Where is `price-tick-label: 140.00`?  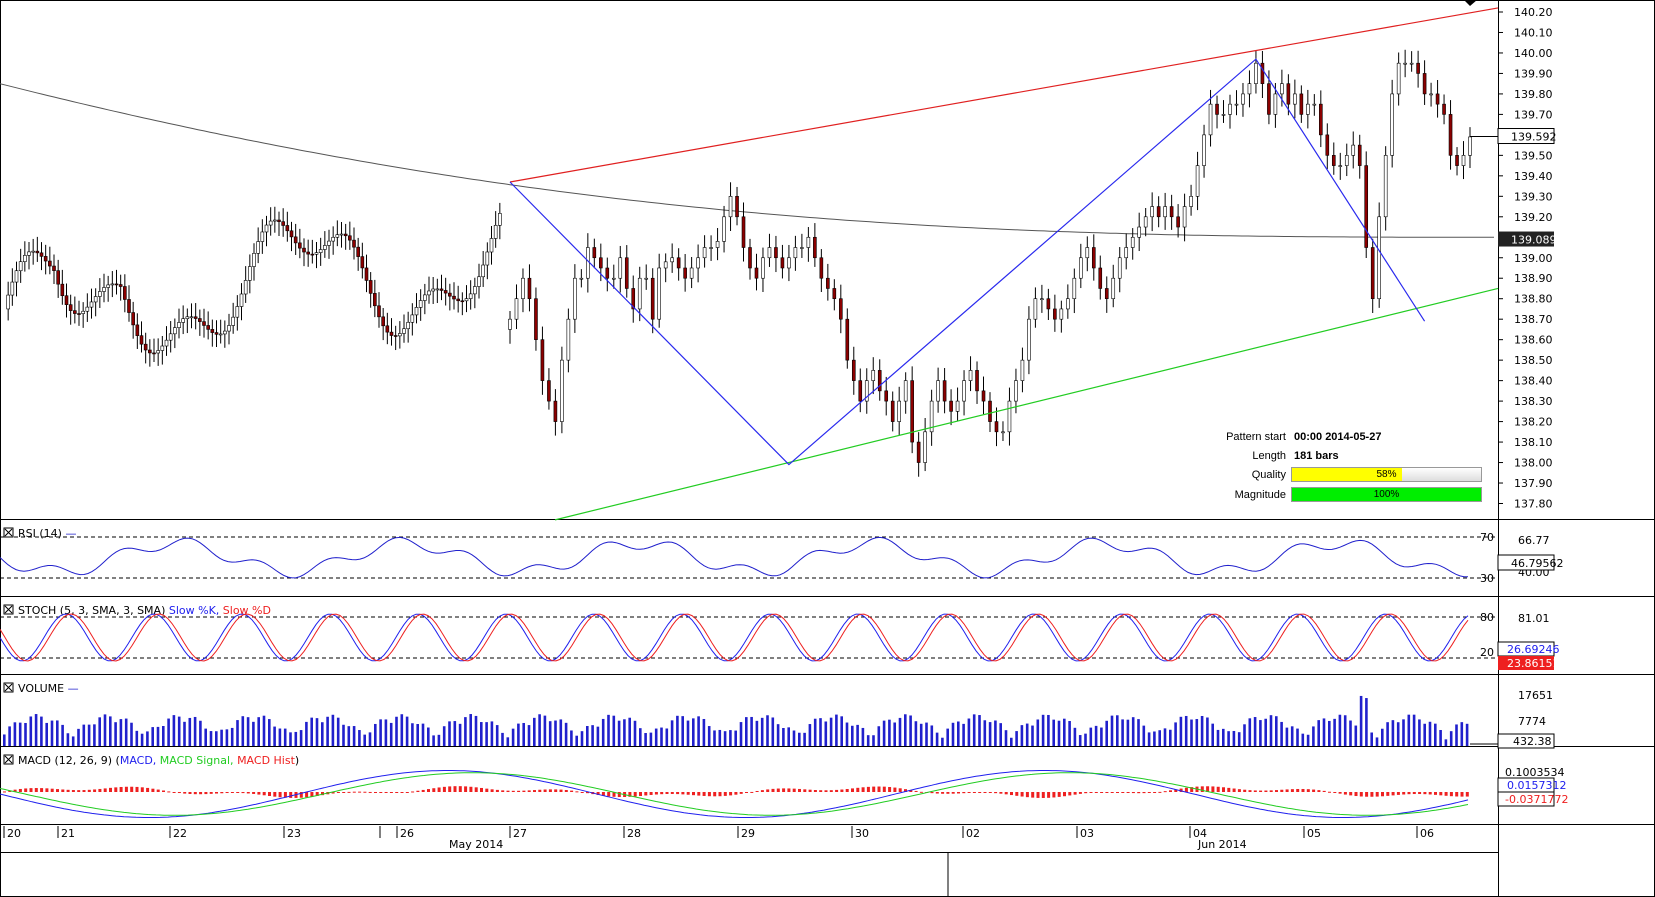
price-tick-label: 140.00 is located at coordinates (1533, 53).